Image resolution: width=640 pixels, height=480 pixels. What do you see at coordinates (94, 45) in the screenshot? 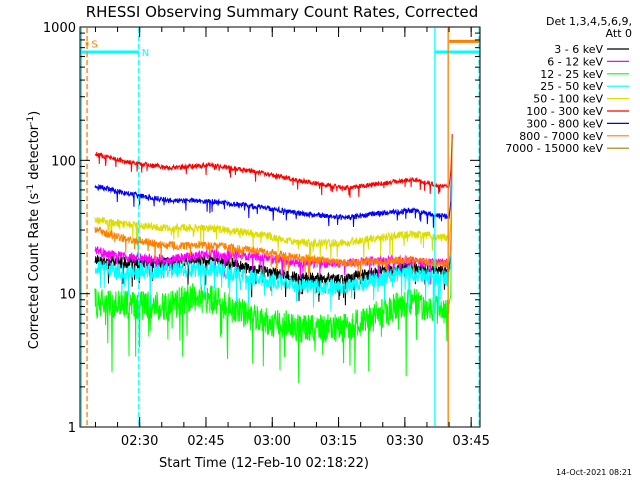
I see `flag-bar-label: S` at bounding box center [94, 45].